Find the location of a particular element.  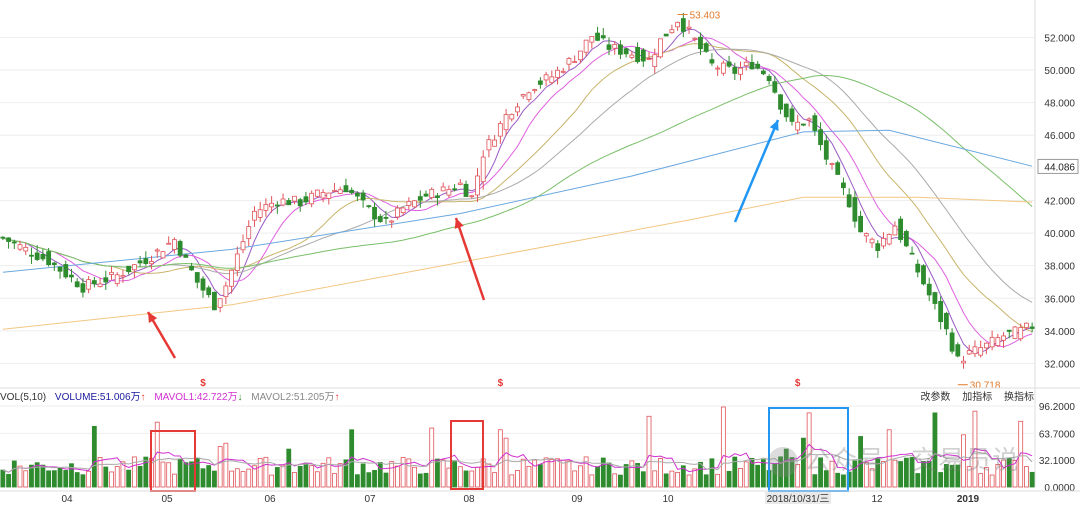

time-tick-label: 07 is located at coordinates (370, 499).